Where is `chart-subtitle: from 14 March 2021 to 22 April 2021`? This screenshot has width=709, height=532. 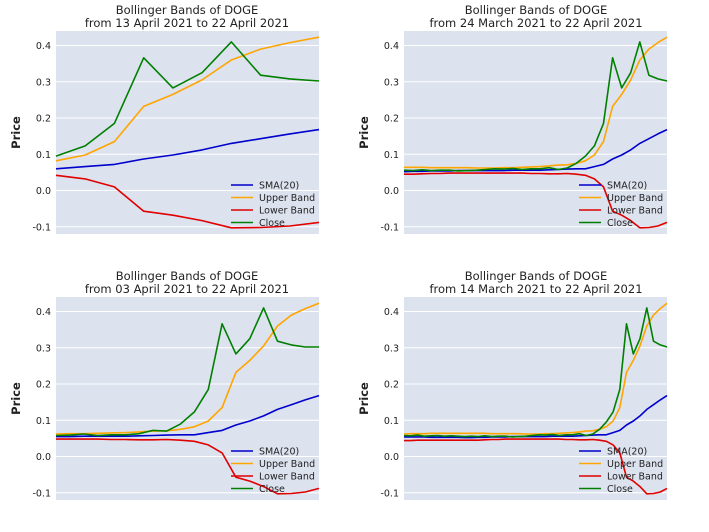 chart-subtitle: from 14 March 2021 to 22 April 2021 is located at coordinates (535, 289).